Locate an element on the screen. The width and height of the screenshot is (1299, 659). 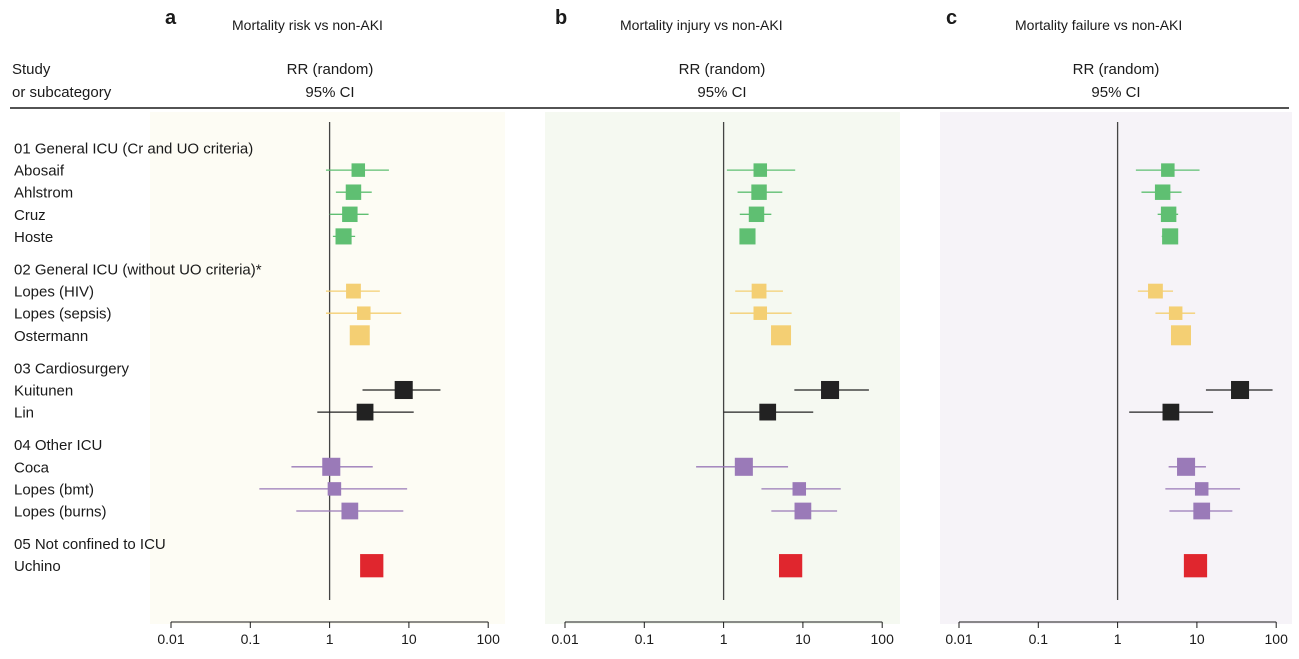
ci-header-b: 95% CI is located at coordinates (721, 92).